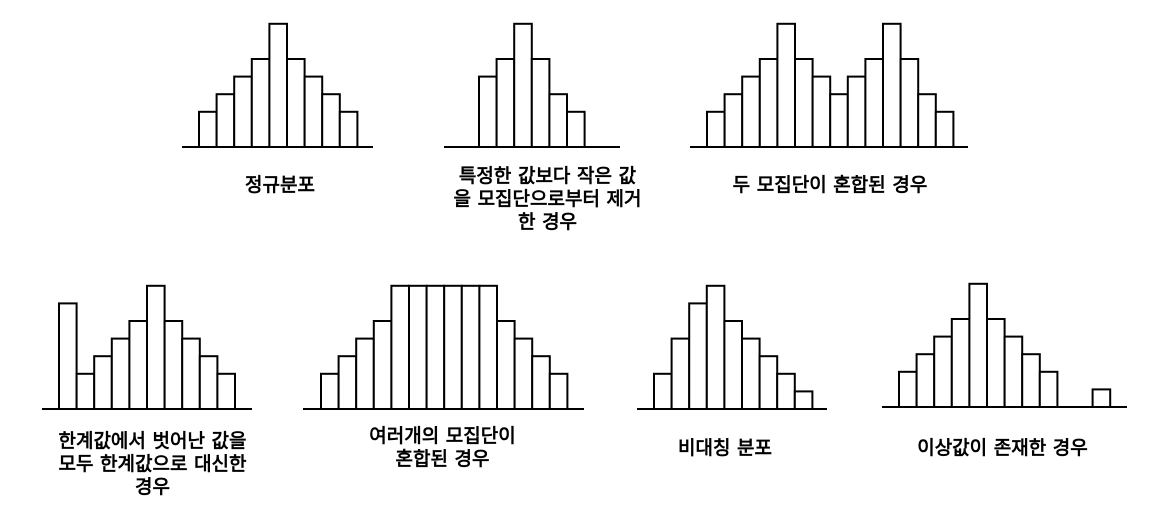  What do you see at coordinates (442, 447) in the screenshot?
I see `caption-plateau-distribution: 여러개의 모집단이 혼합된 경우` at bounding box center [442, 447].